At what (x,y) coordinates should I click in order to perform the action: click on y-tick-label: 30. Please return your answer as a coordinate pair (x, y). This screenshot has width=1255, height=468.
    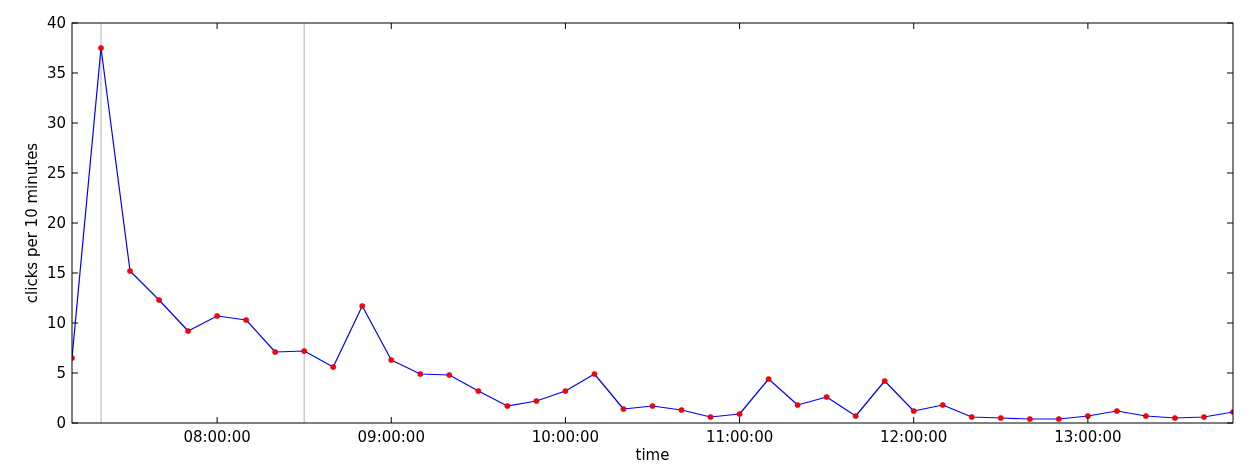
    Looking at the image, I should click on (56, 123).